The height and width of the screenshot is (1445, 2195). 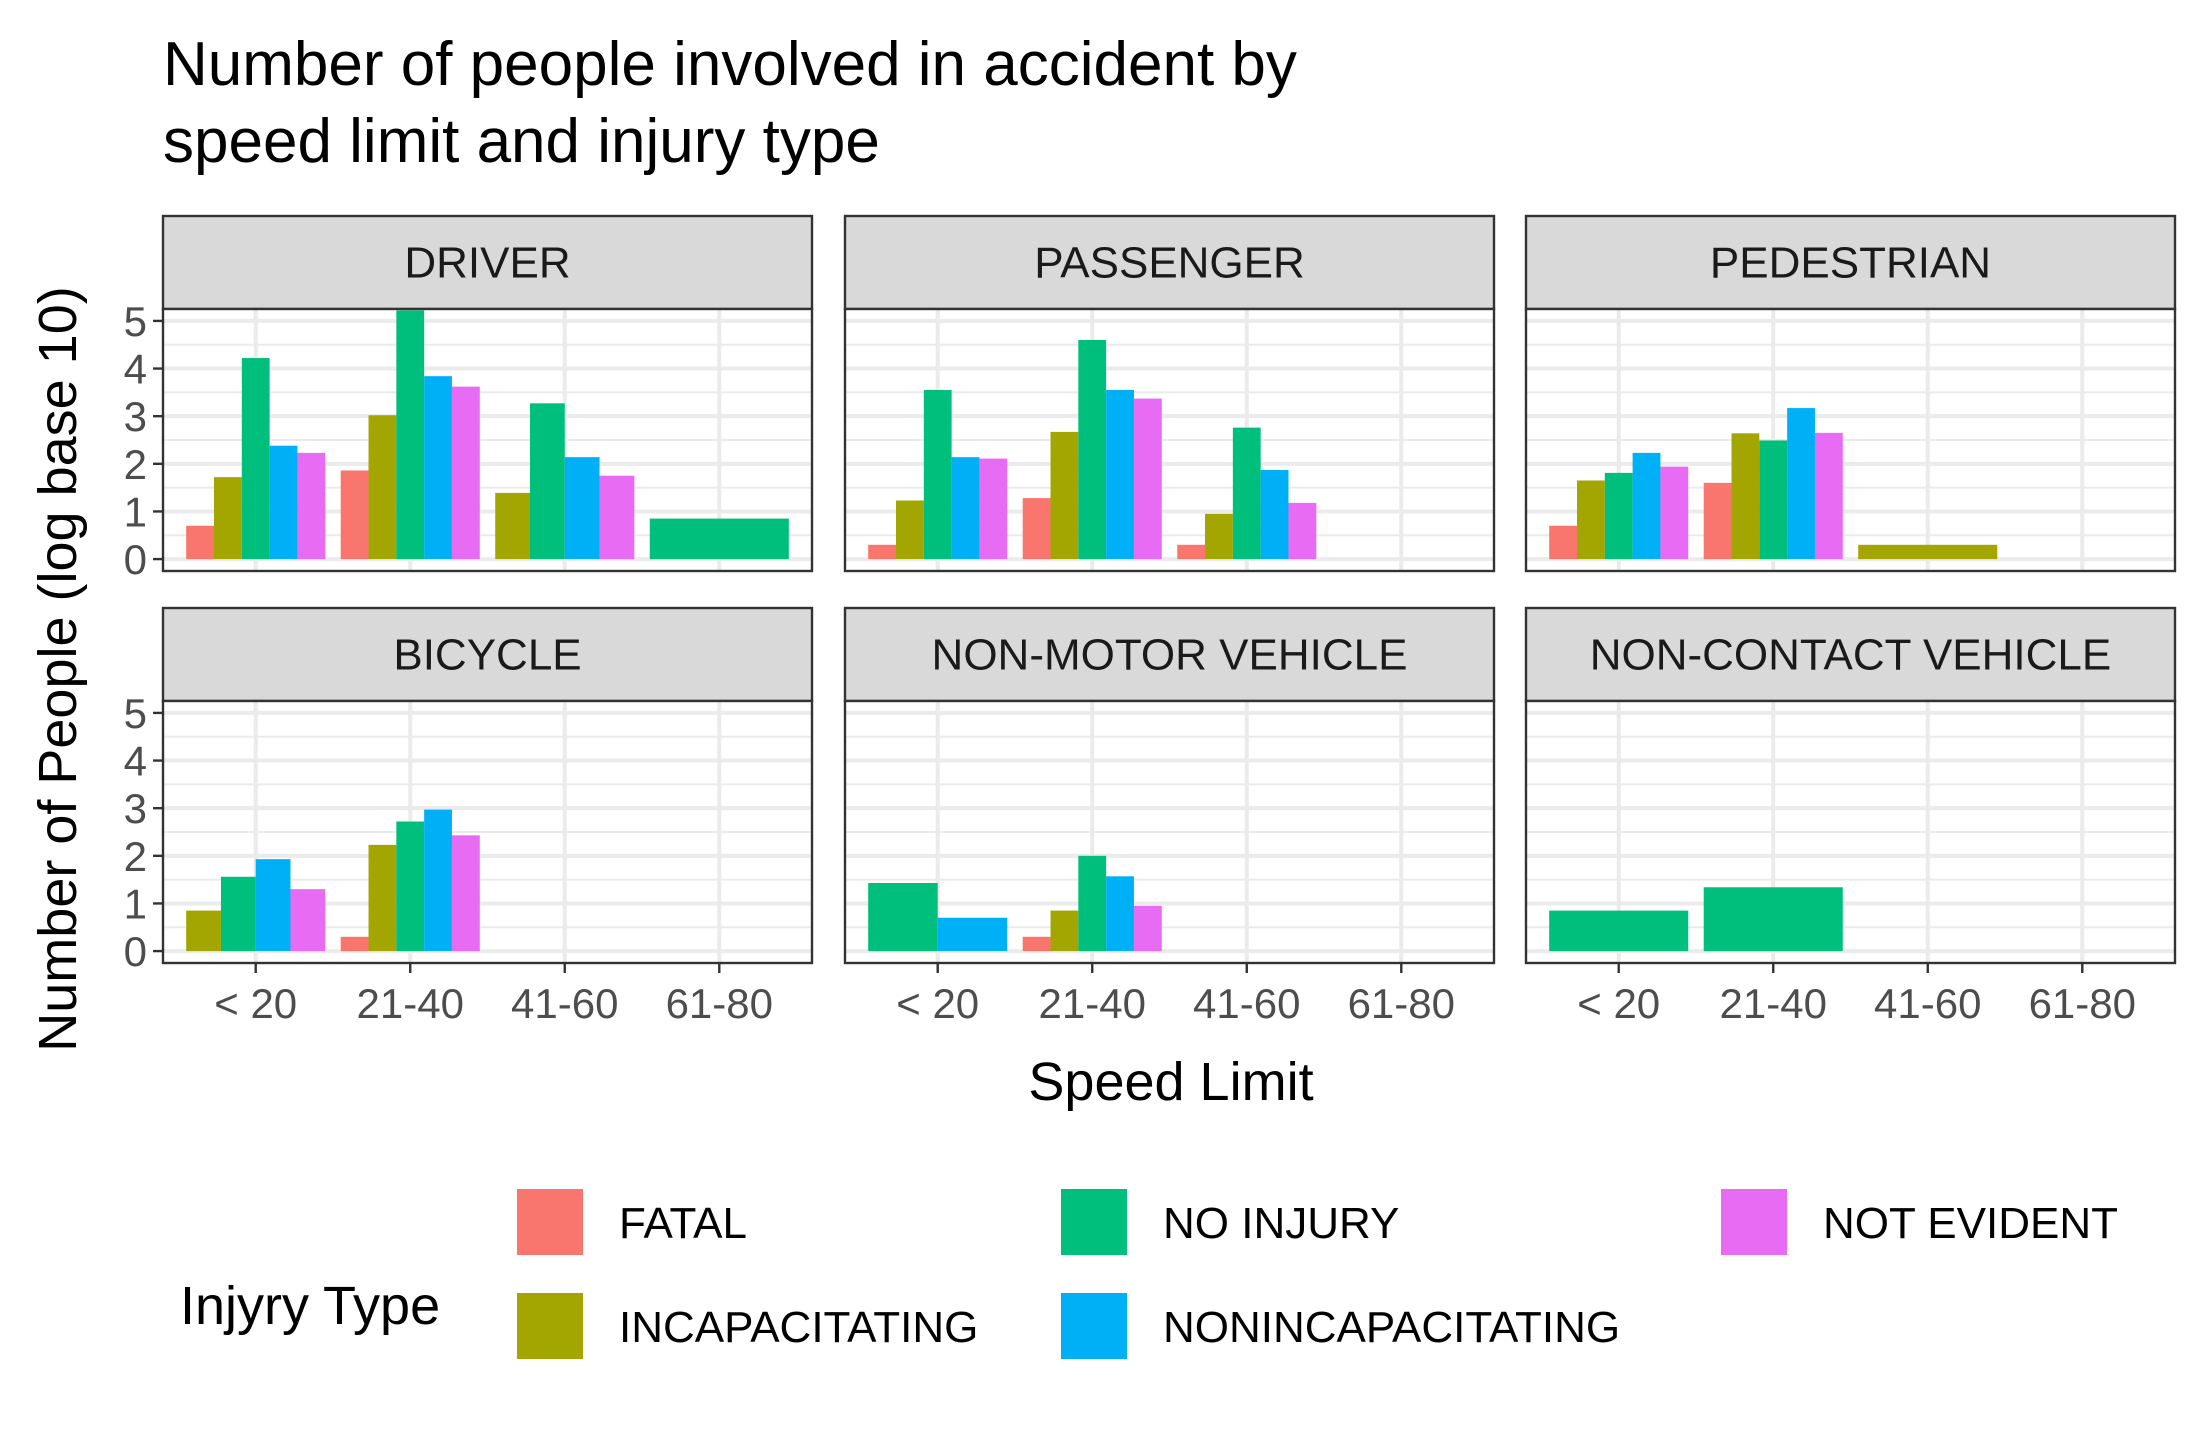 What do you see at coordinates (487, 655) in the screenshot?
I see `facet-strip-label: BICYCLE` at bounding box center [487, 655].